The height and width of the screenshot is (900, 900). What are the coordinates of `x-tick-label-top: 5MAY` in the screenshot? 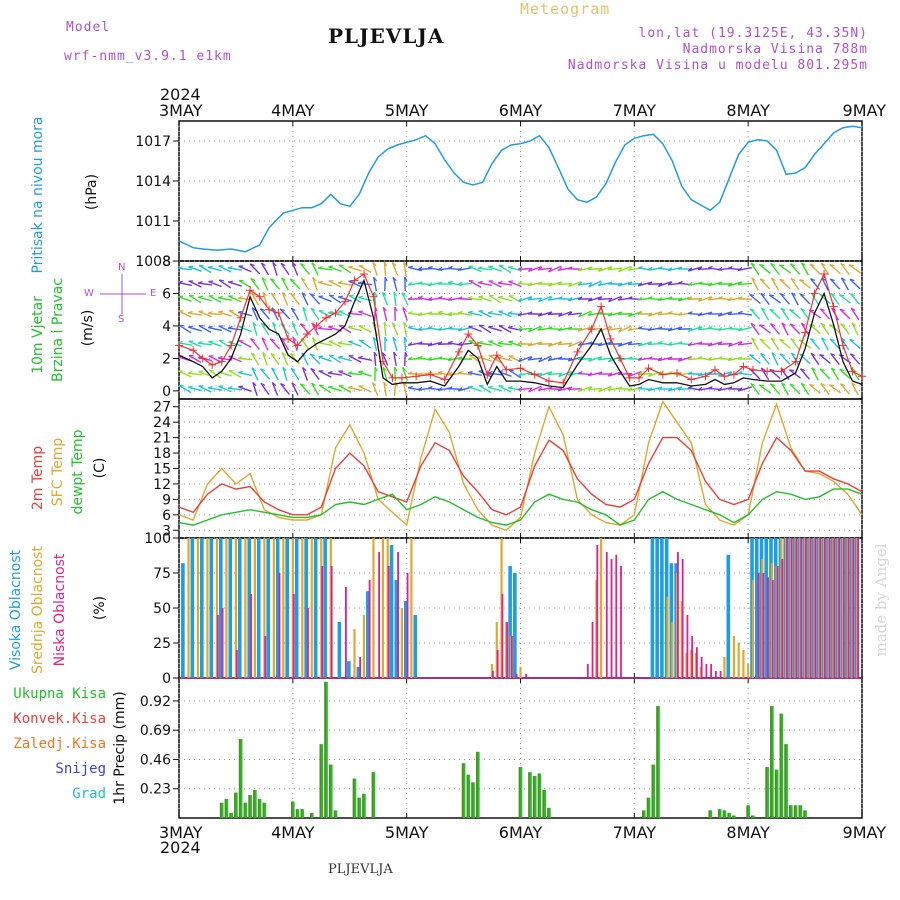 It's located at (407, 110).